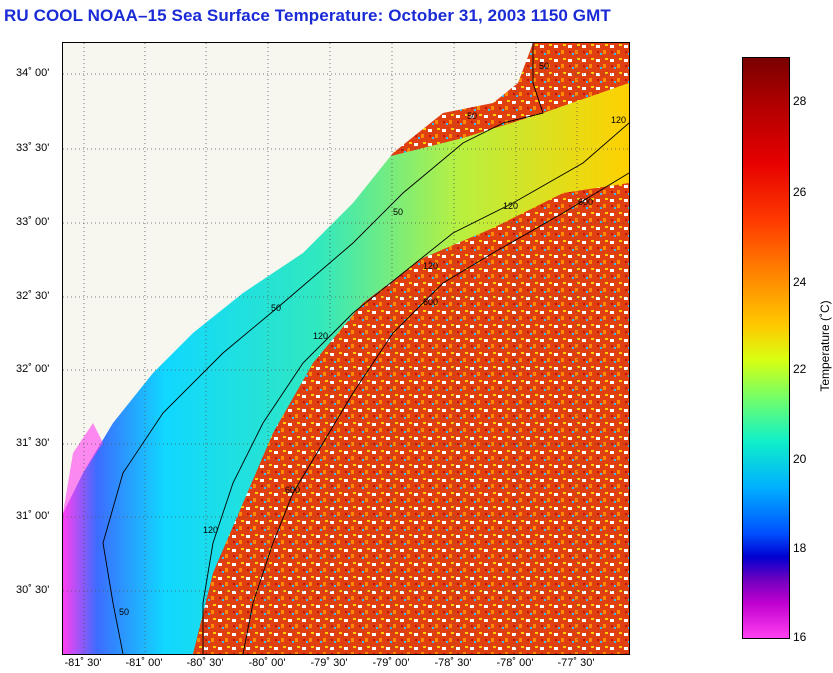 The image size is (833, 673). What do you see at coordinates (83, 663) in the screenshot?
I see `longitude-label: -81˚ 30'` at bounding box center [83, 663].